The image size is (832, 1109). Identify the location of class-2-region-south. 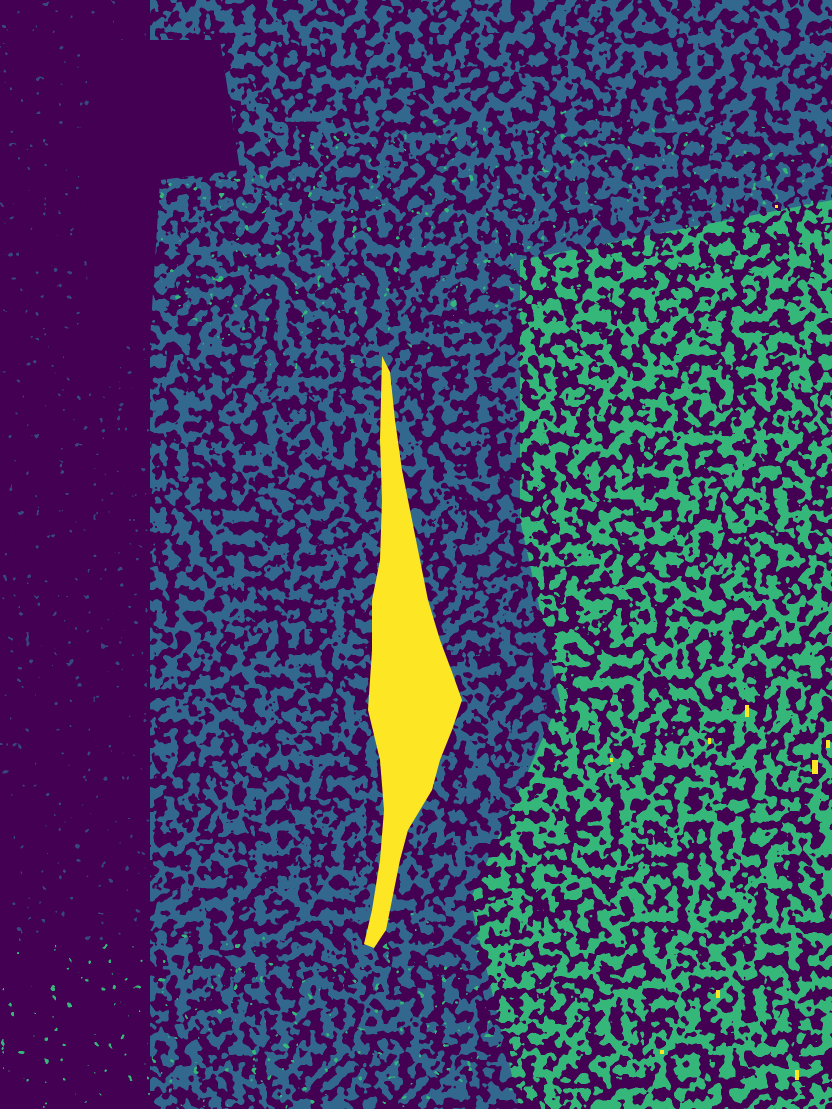
(280, 1004).